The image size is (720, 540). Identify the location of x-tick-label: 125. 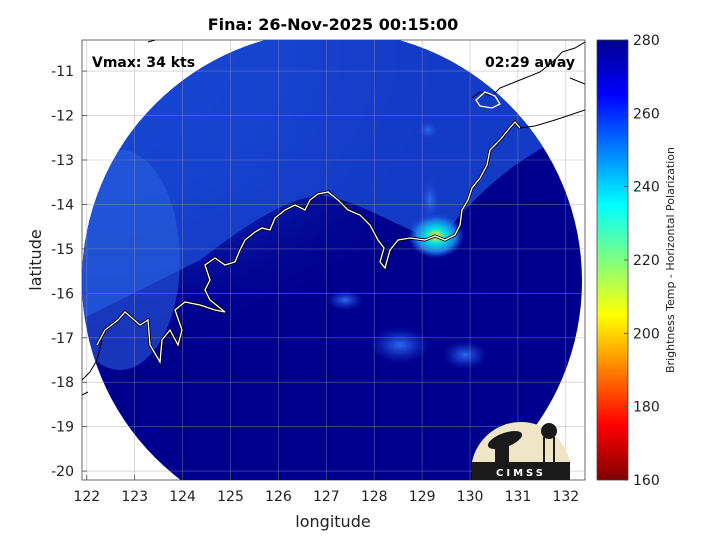
(230, 497).